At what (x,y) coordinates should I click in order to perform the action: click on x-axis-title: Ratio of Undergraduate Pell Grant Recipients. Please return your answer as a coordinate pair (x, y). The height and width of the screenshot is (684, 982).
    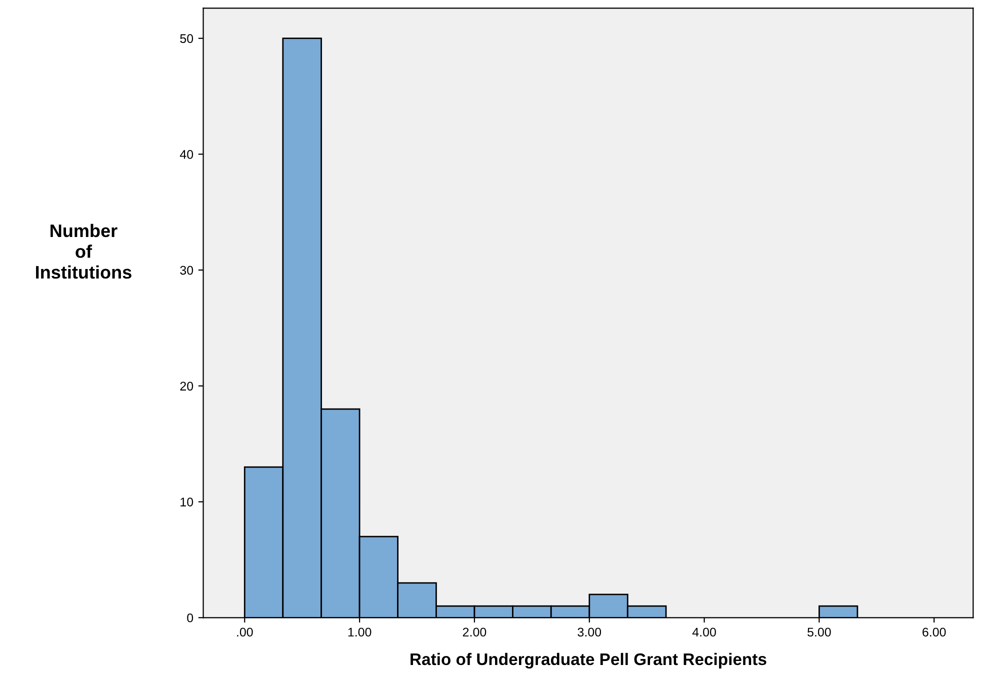
    Looking at the image, I should click on (588, 660).